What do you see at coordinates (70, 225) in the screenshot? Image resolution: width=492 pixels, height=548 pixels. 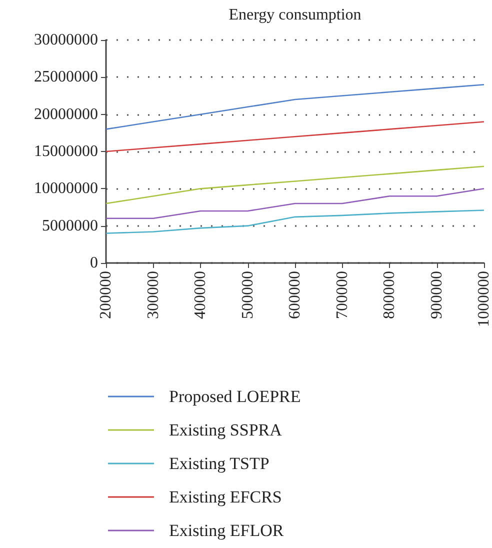 I see `y-tick-label: 5000000` at bounding box center [70, 225].